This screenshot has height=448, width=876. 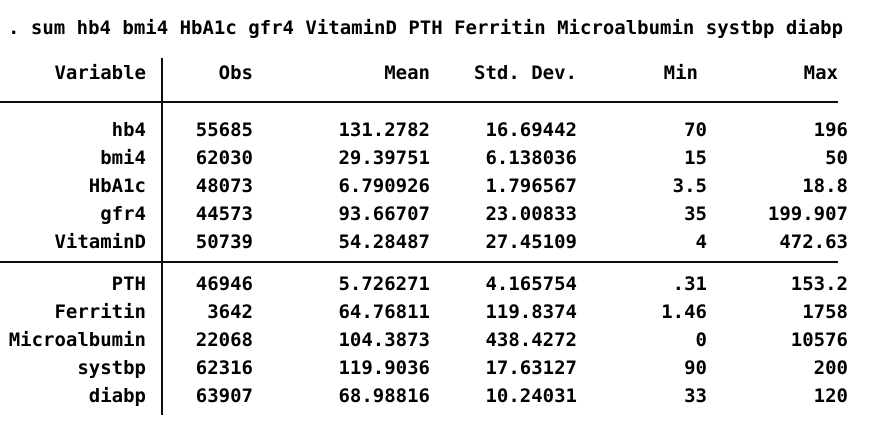 What do you see at coordinates (224, 130) in the screenshot?
I see `cell-obs: 55685` at bounding box center [224, 130].